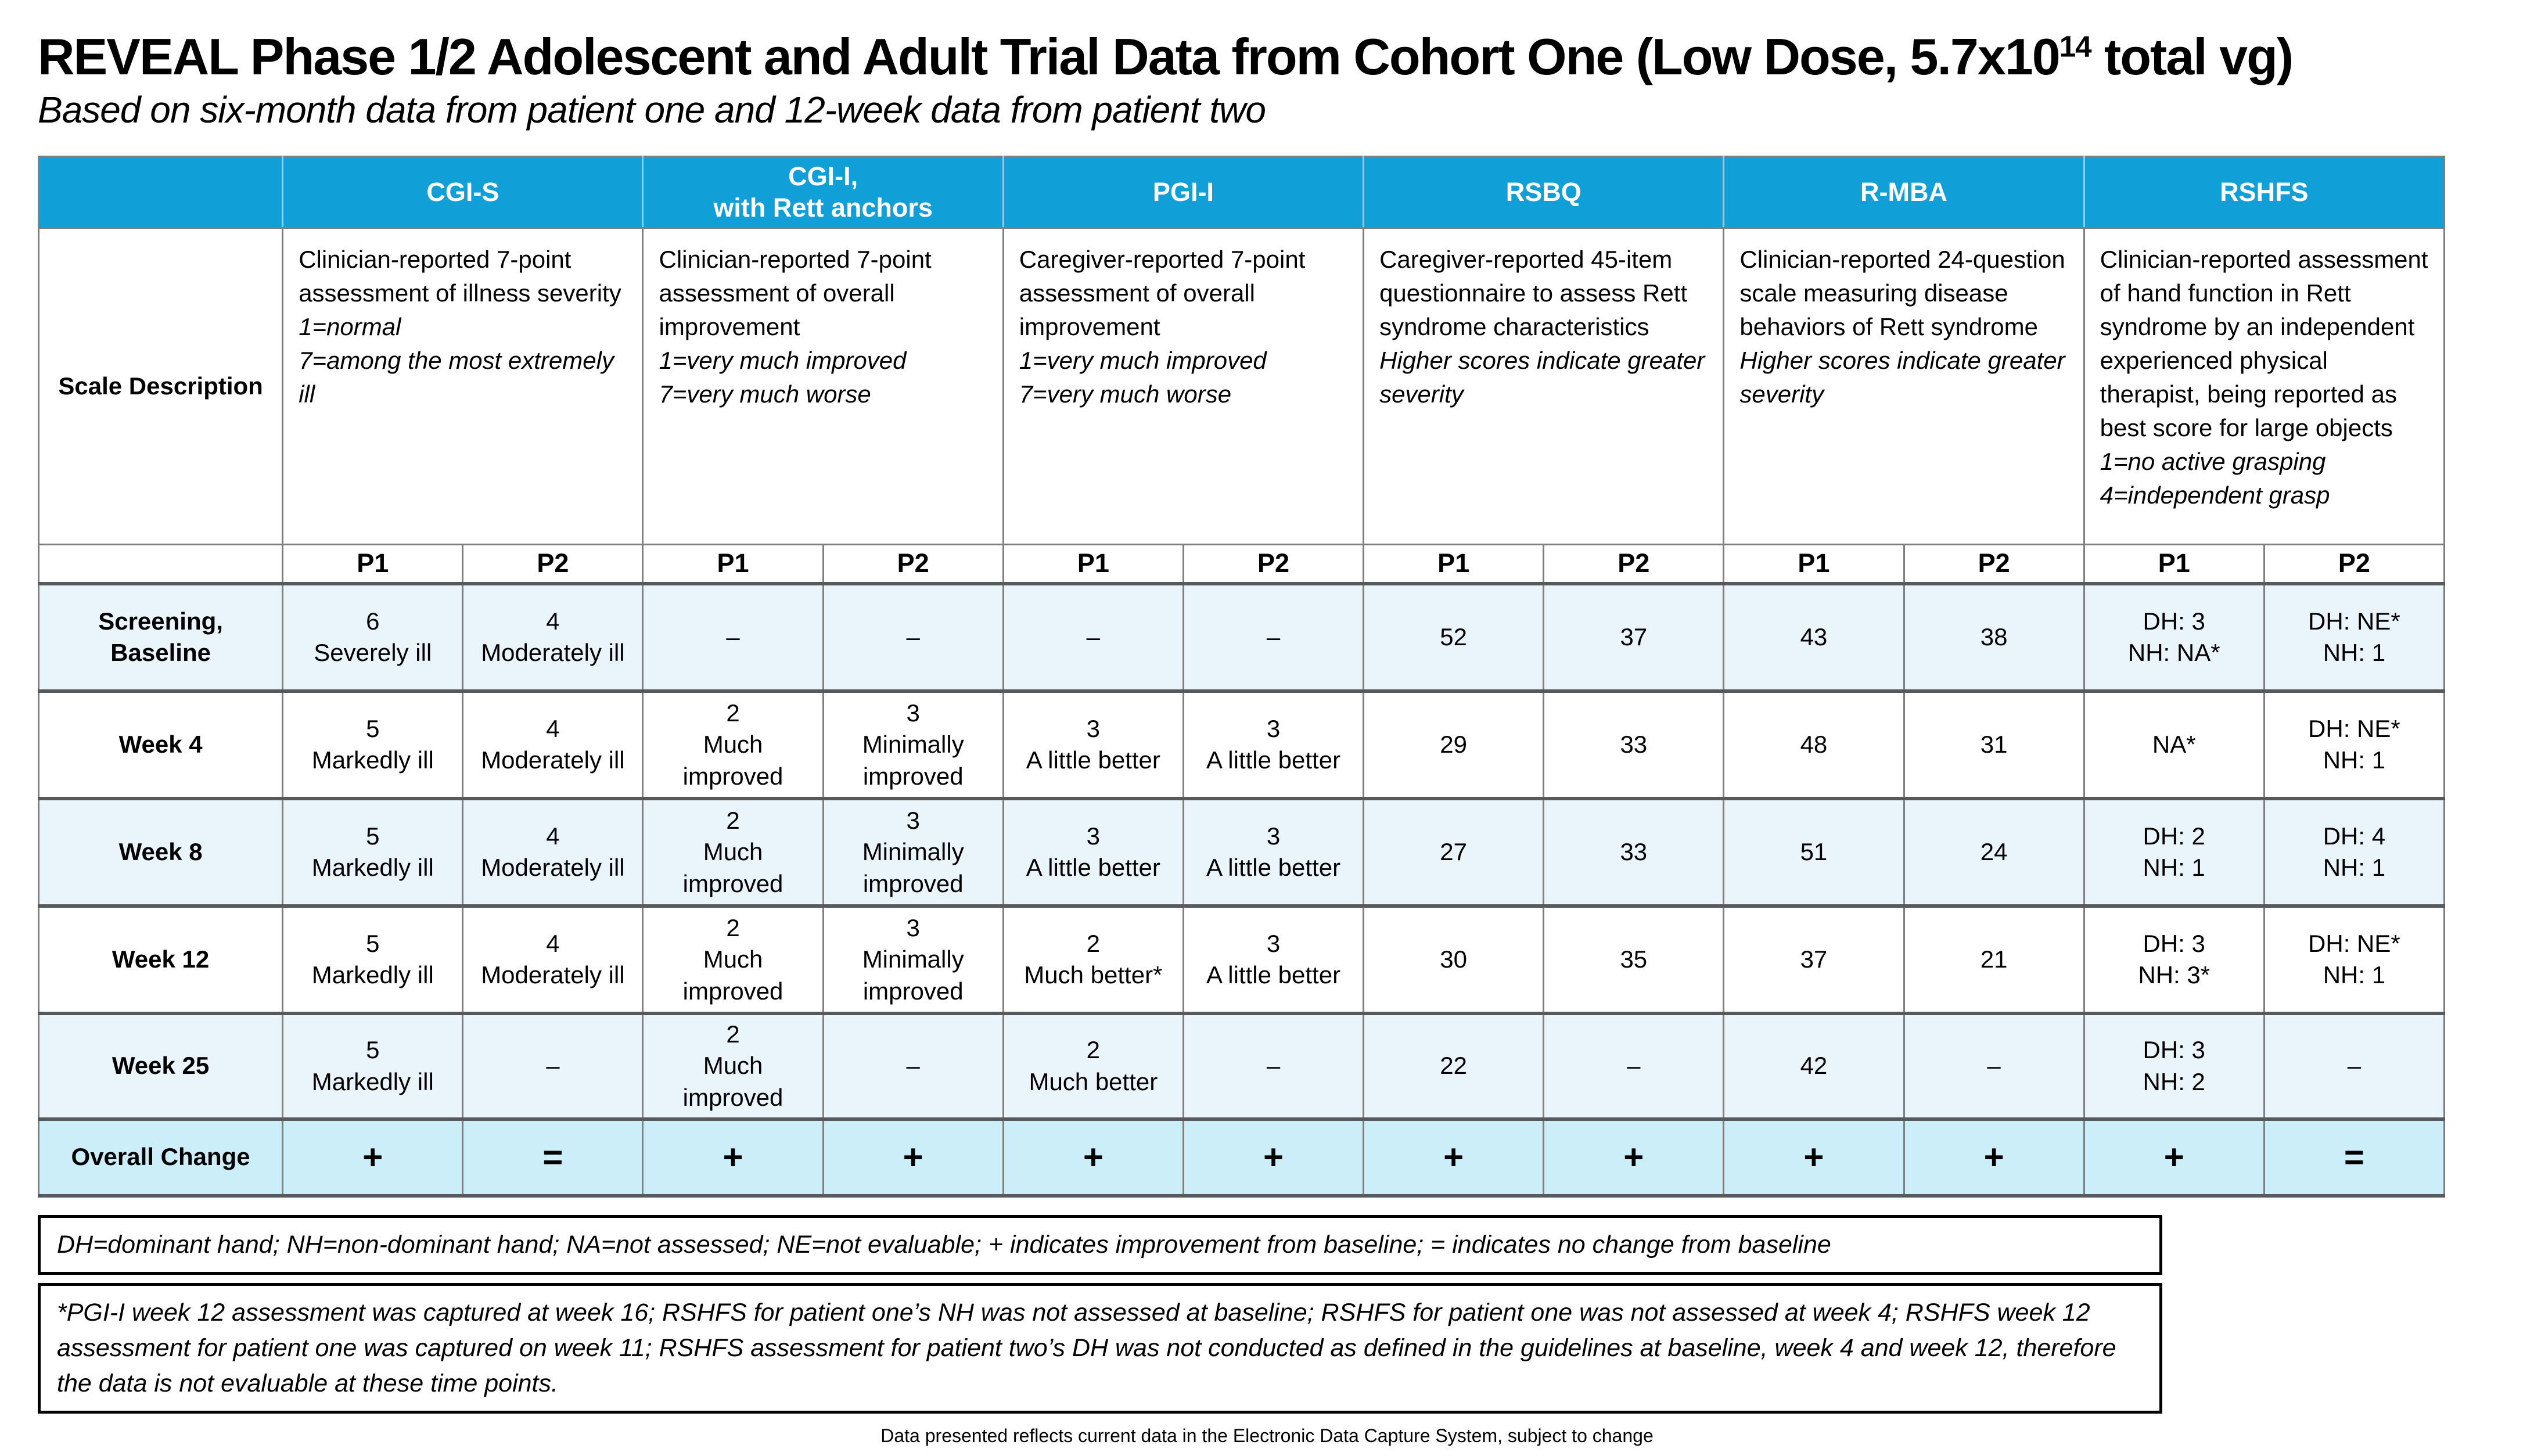 The height and width of the screenshot is (1456, 2534). I want to click on table-cell: 5 Markedly ill, so click(373, 960).